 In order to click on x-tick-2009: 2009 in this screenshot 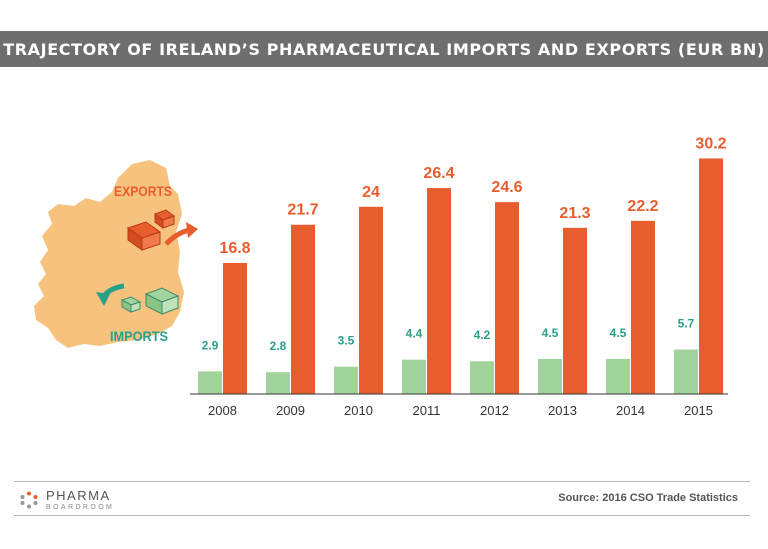, I will do `click(290, 410)`.